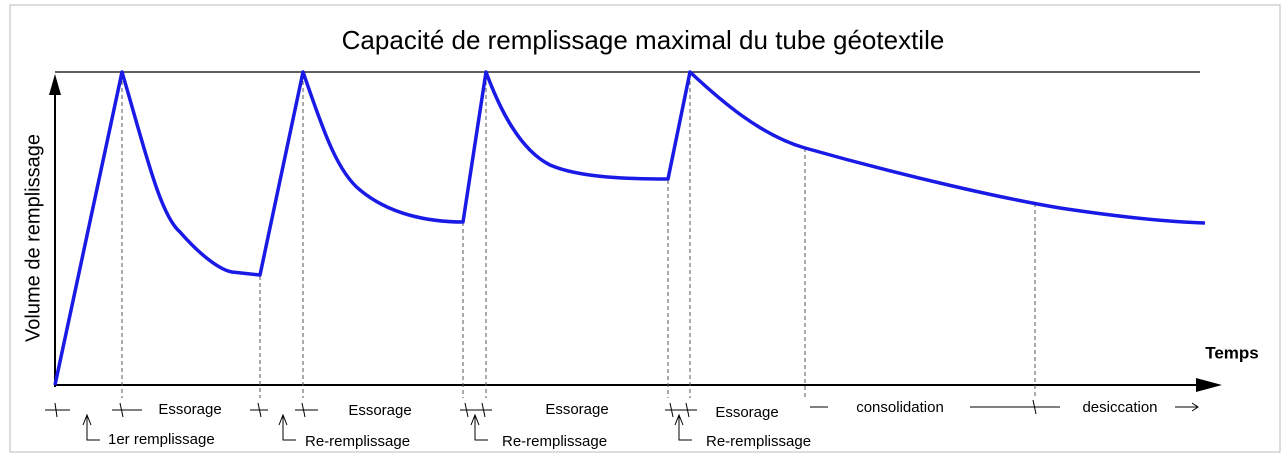  Describe the element at coordinates (161, 439) in the screenshot. I see `filling-label: 1er remplissage` at that location.